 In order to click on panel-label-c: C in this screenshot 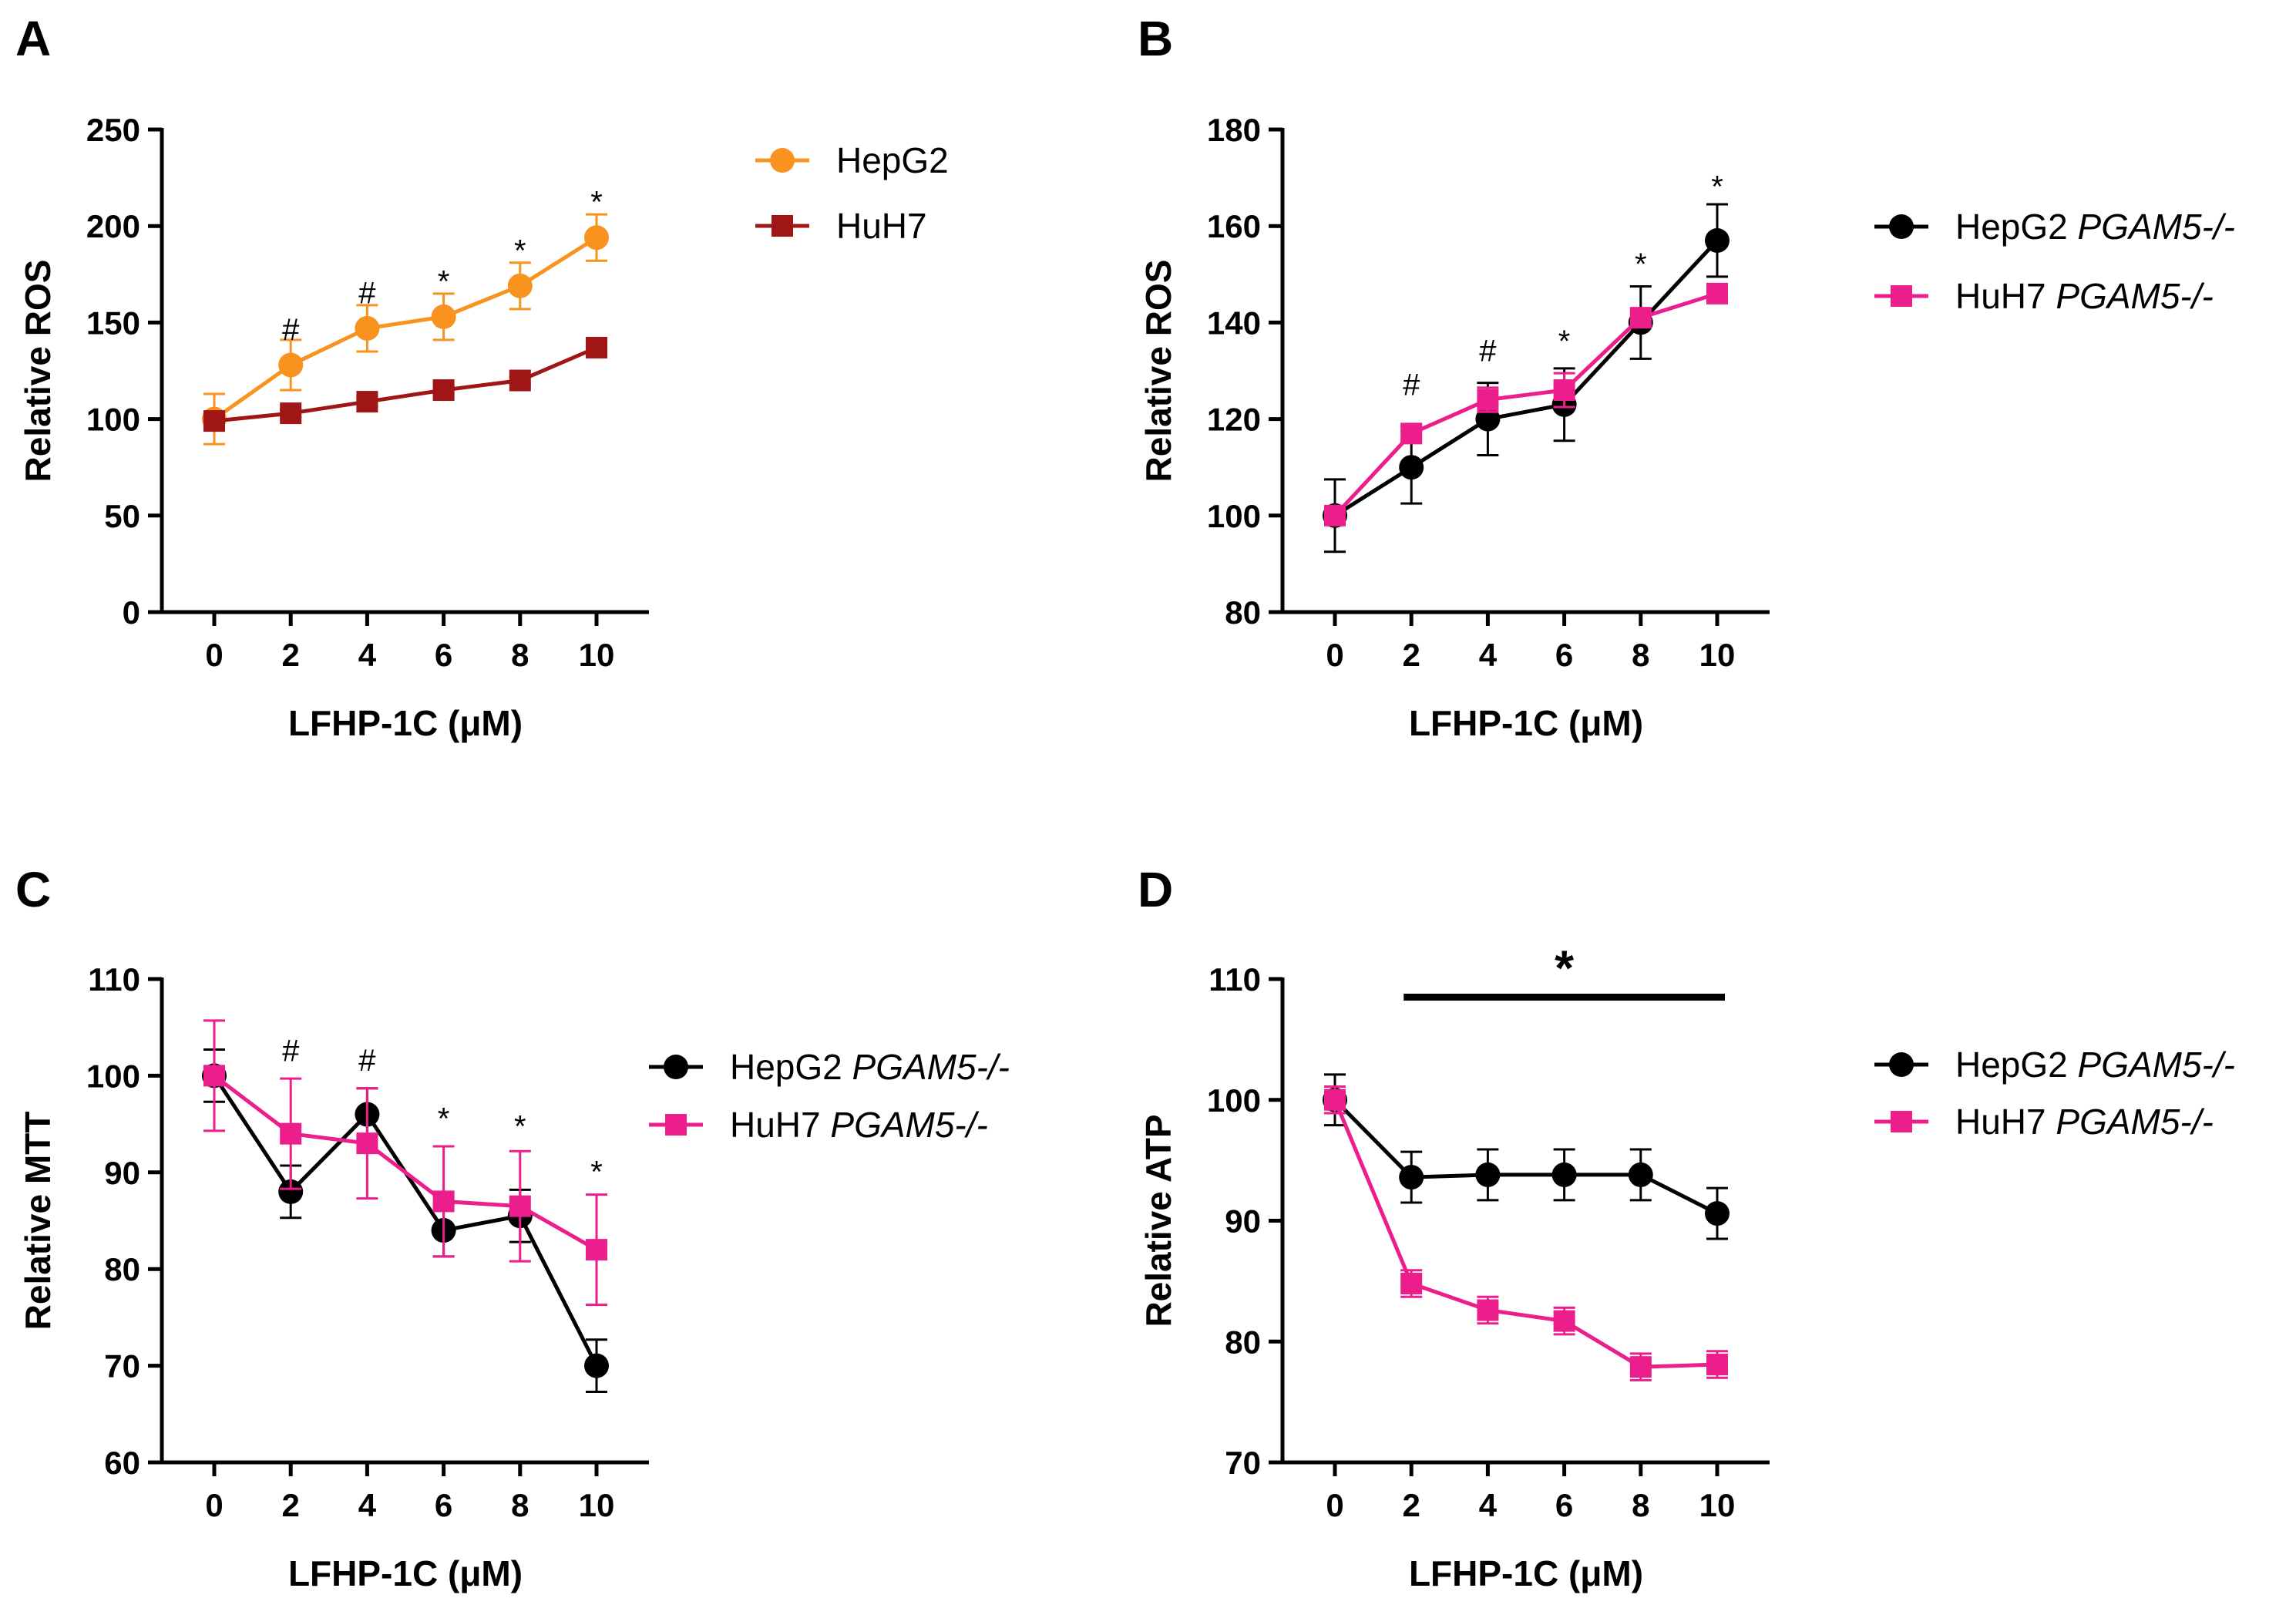, I will do `click(33, 889)`.